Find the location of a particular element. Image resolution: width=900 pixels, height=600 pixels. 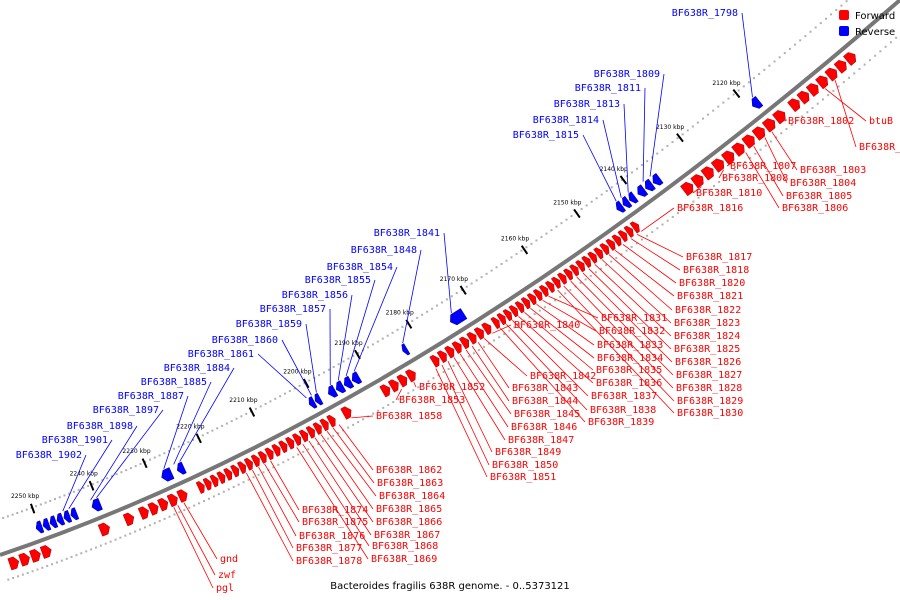

gene-label: BF638R_1820 is located at coordinates (712, 283).